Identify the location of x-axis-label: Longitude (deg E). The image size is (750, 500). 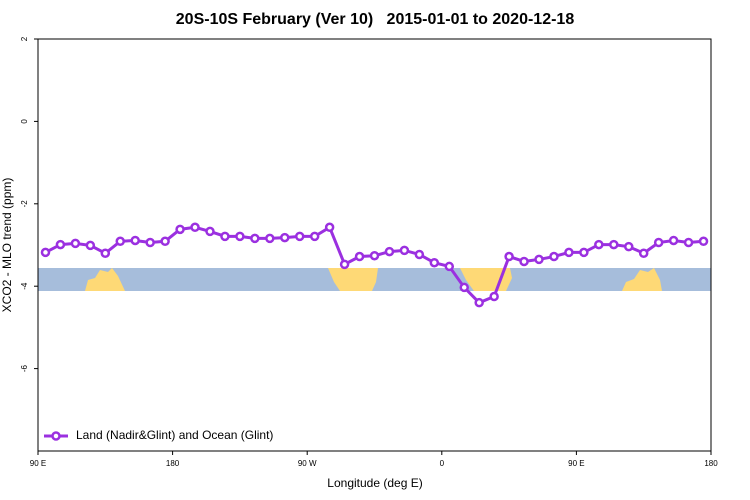
(374, 483).